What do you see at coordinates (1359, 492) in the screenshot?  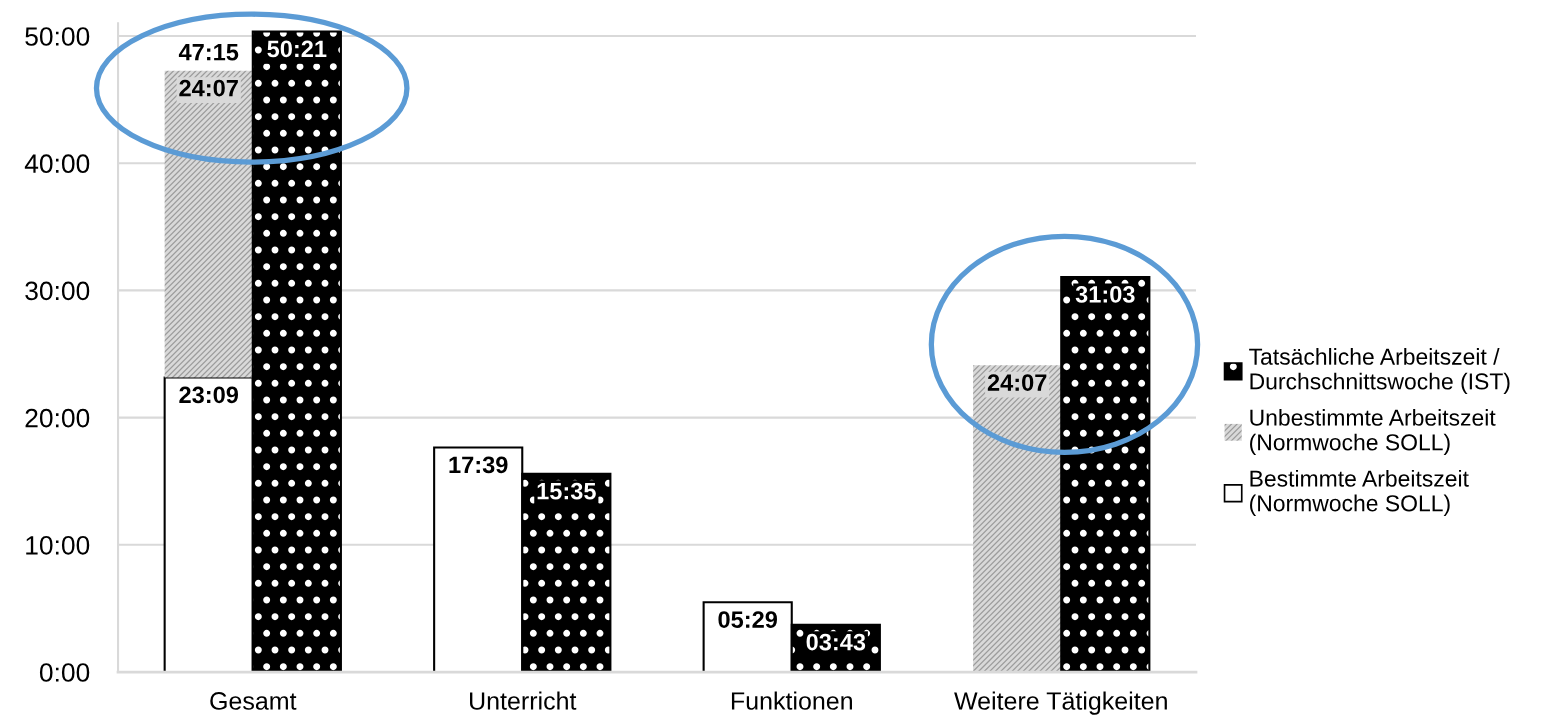 I see `legend-label: Bestimmte Arbeitszeit (Normwoche SOLL)` at bounding box center [1359, 492].